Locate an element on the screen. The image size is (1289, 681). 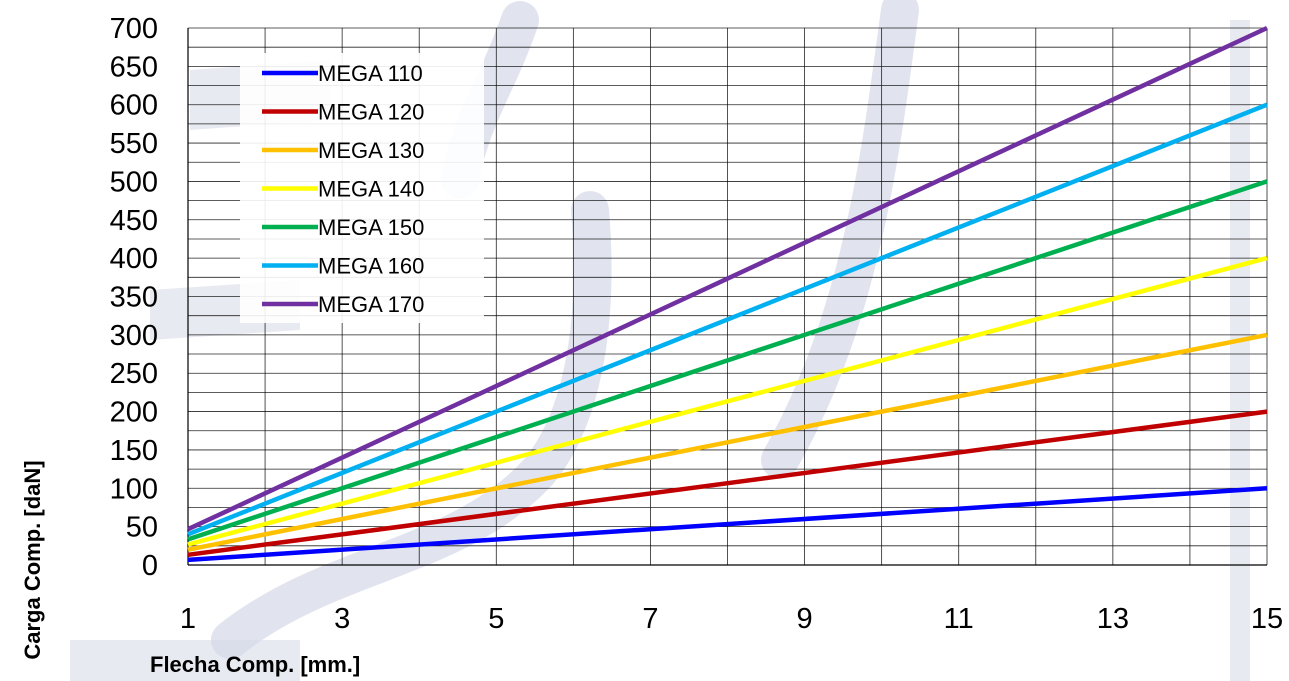
y-tick-label: 700 is located at coordinates (134, 29).